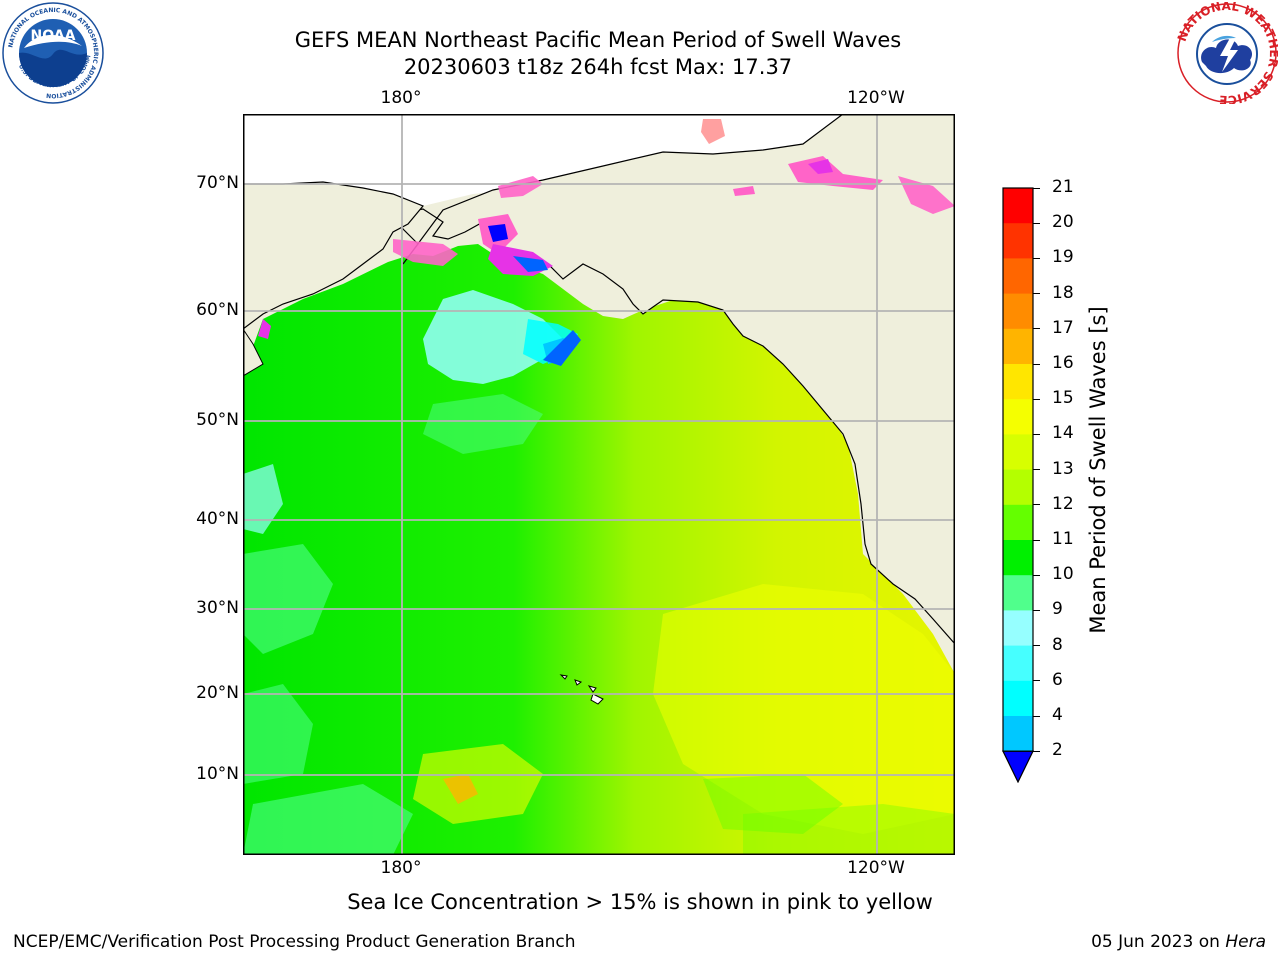 The width and height of the screenshot is (1280, 960). I want to click on credit-right: 05 Jun 2023 on Hera, so click(1178, 942).